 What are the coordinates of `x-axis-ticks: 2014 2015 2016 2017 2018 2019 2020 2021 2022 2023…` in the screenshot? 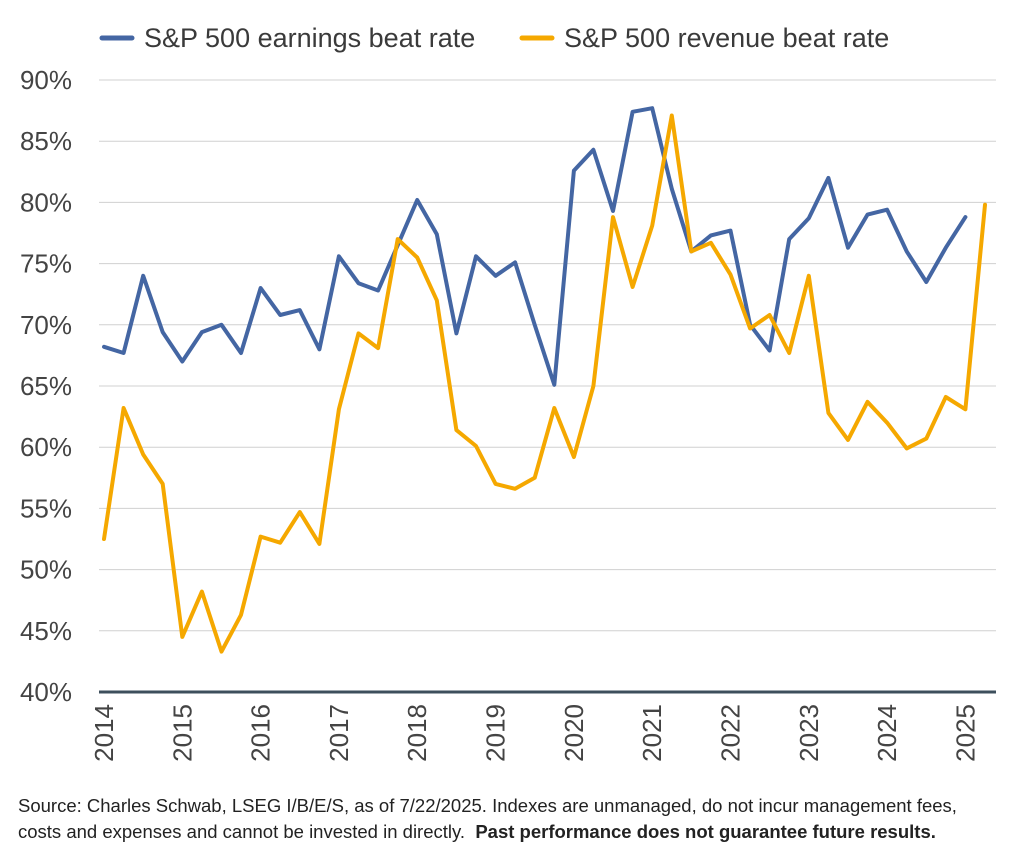 It's located at (534, 733).